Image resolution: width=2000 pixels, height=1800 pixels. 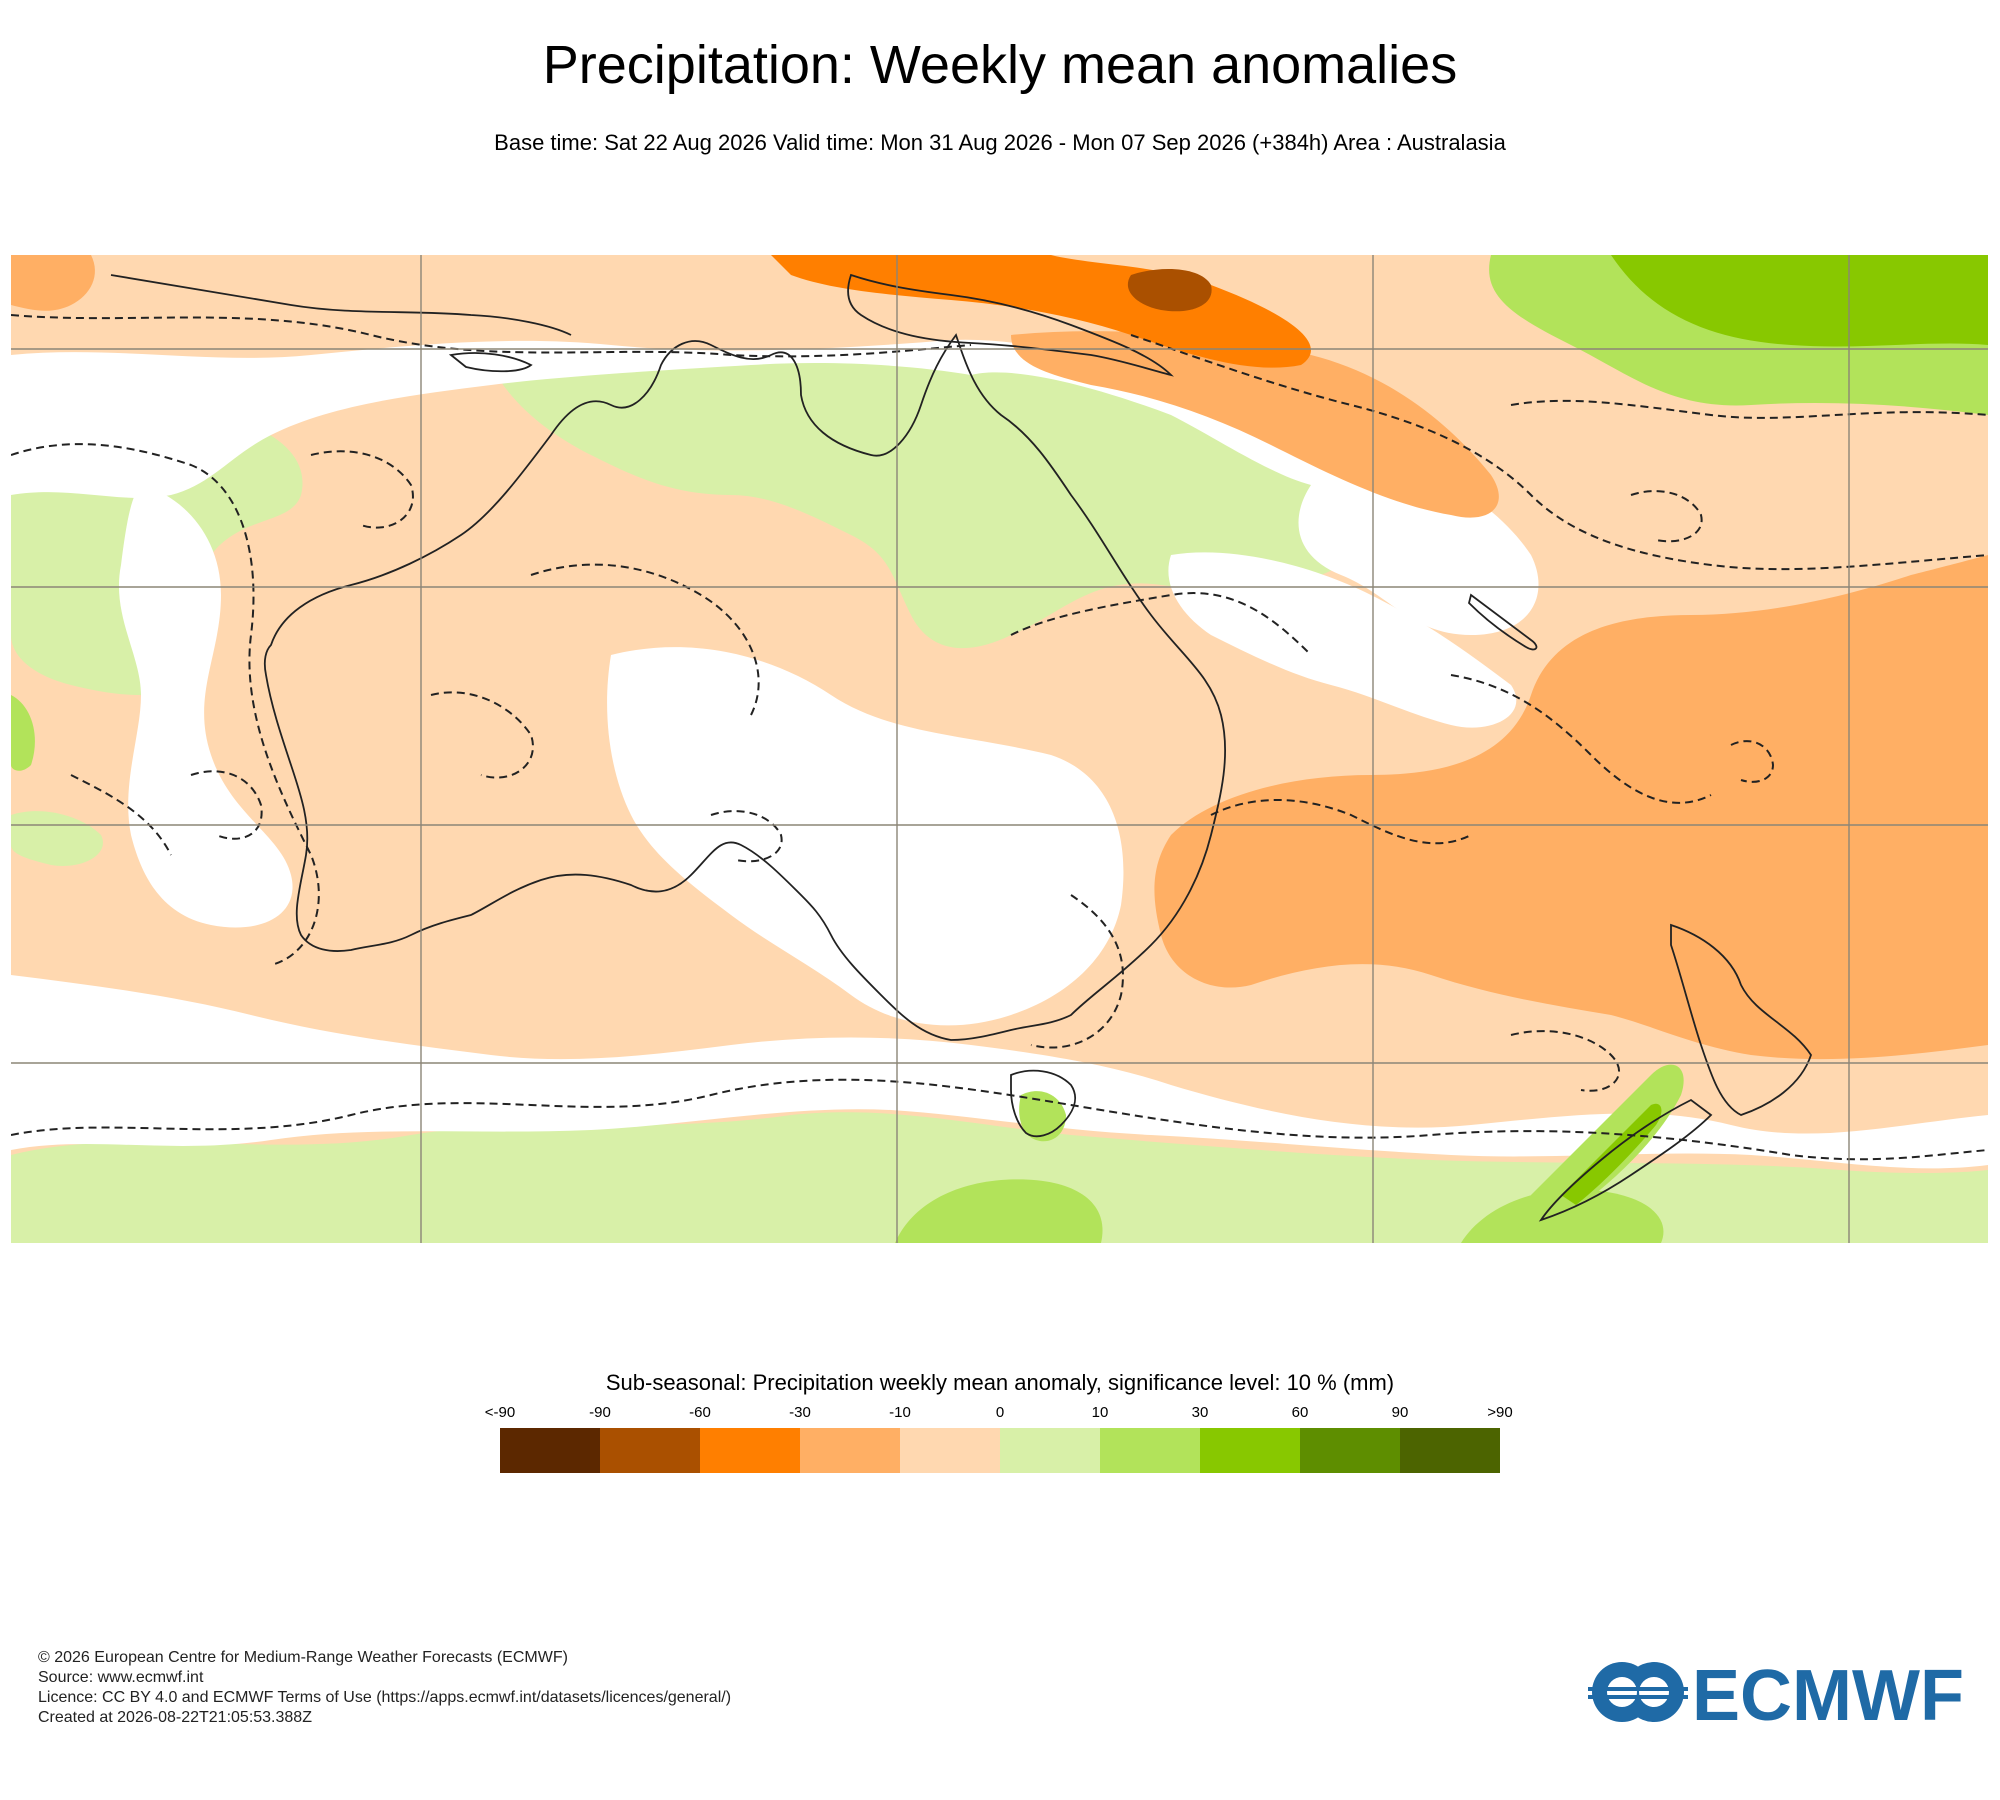 What do you see at coordinates (1571, 807) in the screenshot?
I see `tasman-sea-dry` at bounding box center [1571, 807].